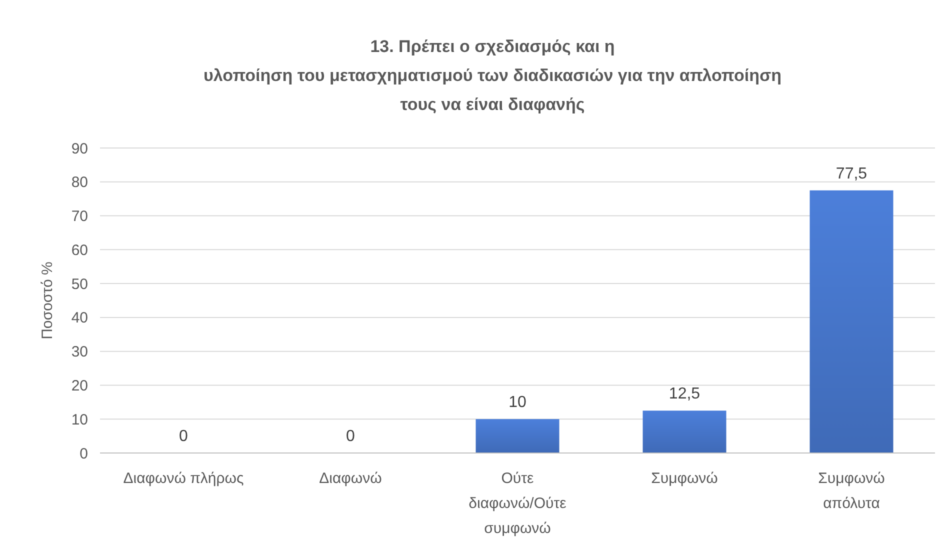 This screenshot has height=553, width=951. Describe the element at coordinates (350, 478) in the screenshot. I see `x-tick-label: Διαφωνώ` at that location.